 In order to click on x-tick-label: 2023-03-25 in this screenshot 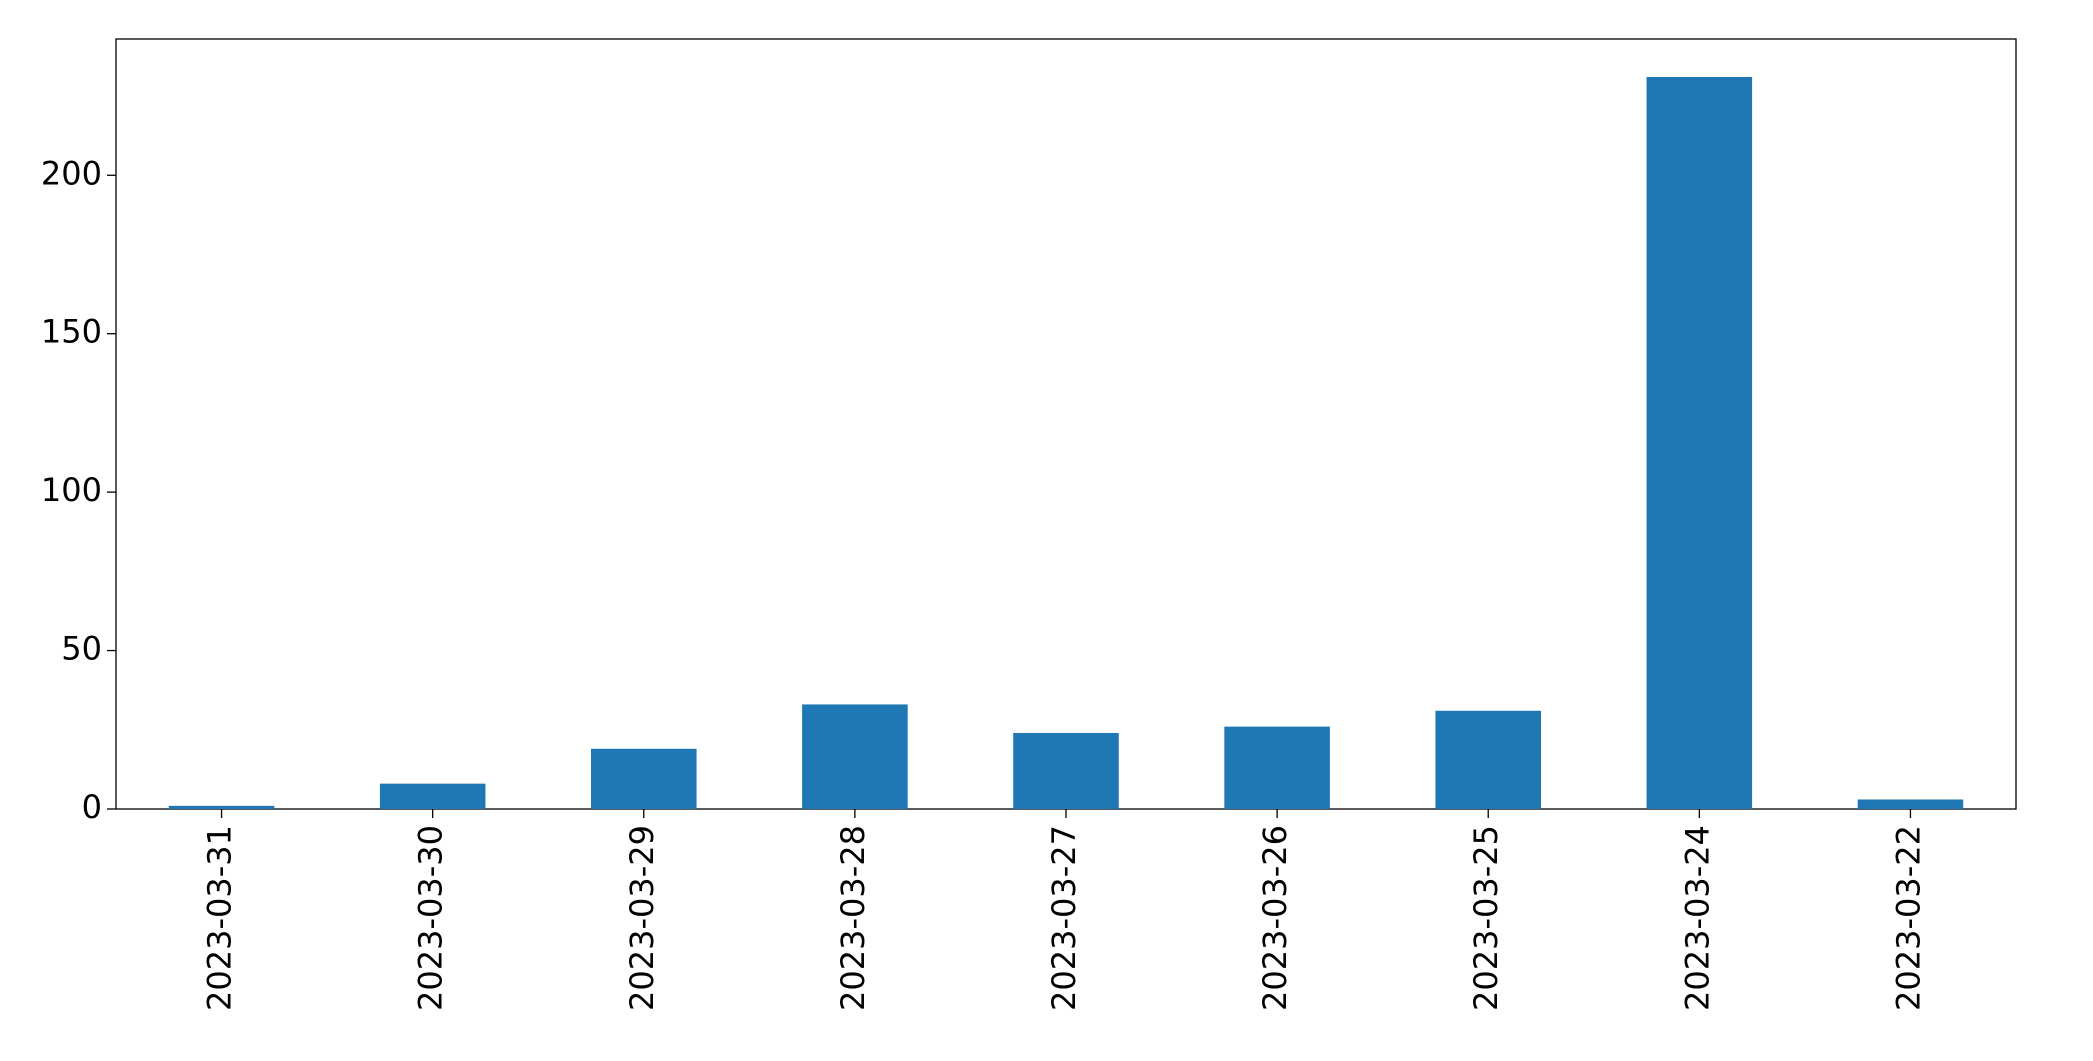, I will do `click(1486, 918)`.